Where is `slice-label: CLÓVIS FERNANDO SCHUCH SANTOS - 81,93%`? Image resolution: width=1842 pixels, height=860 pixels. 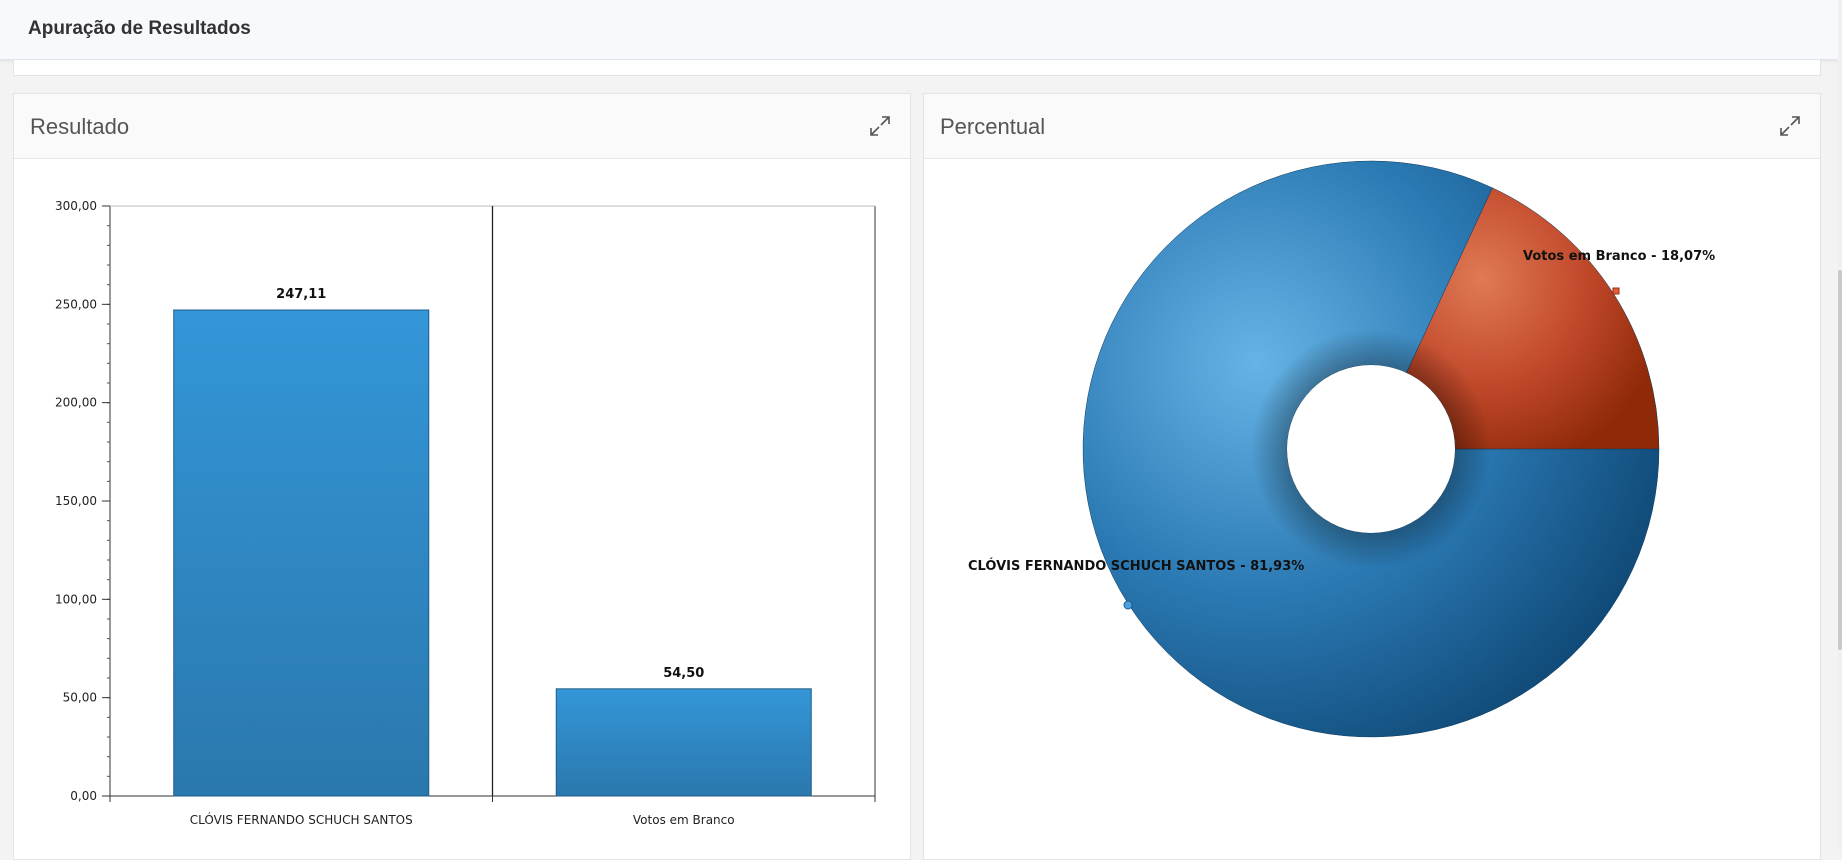
slice-label: CLÓVIS FERNANDO SCHUCH SANTOS - 81,93% is located at coordinates (1136, 566).